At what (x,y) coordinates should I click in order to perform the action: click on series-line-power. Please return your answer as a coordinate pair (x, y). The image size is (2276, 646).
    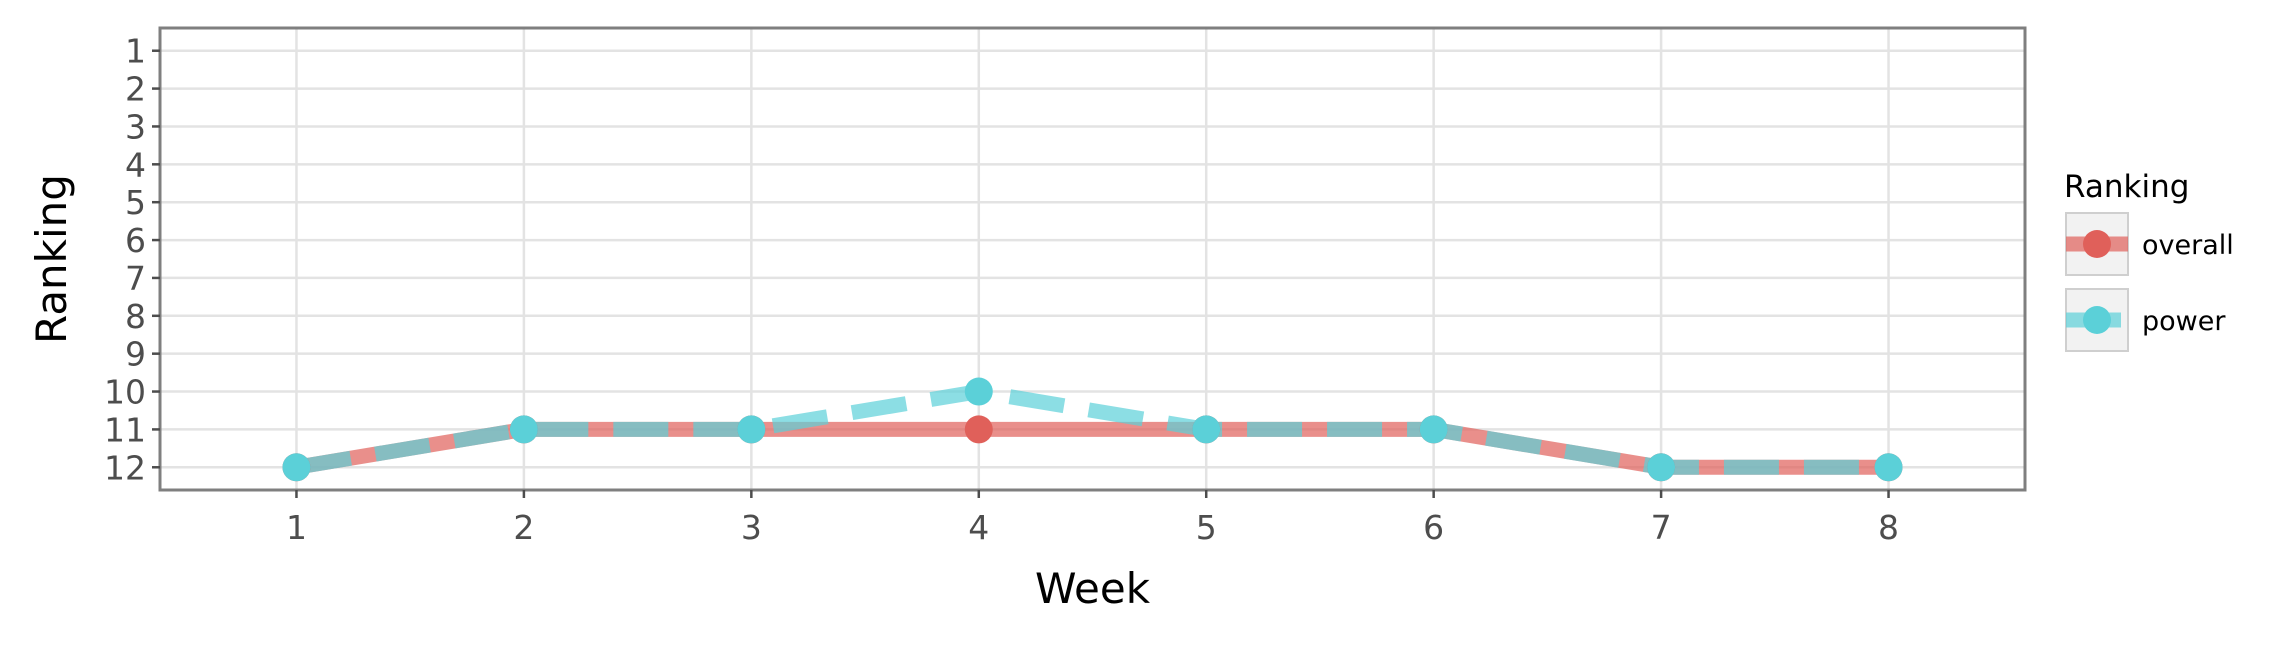
    Looking at the image, I should click on (1092, 429).